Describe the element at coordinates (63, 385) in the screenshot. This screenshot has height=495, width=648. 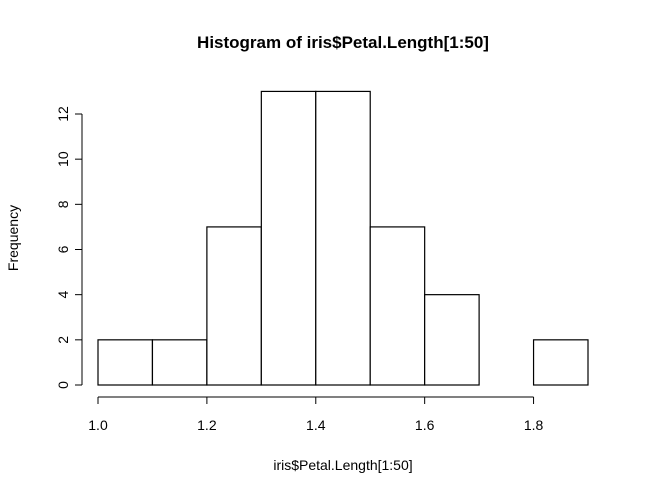
I see `y-tick-label: 0` at that location.